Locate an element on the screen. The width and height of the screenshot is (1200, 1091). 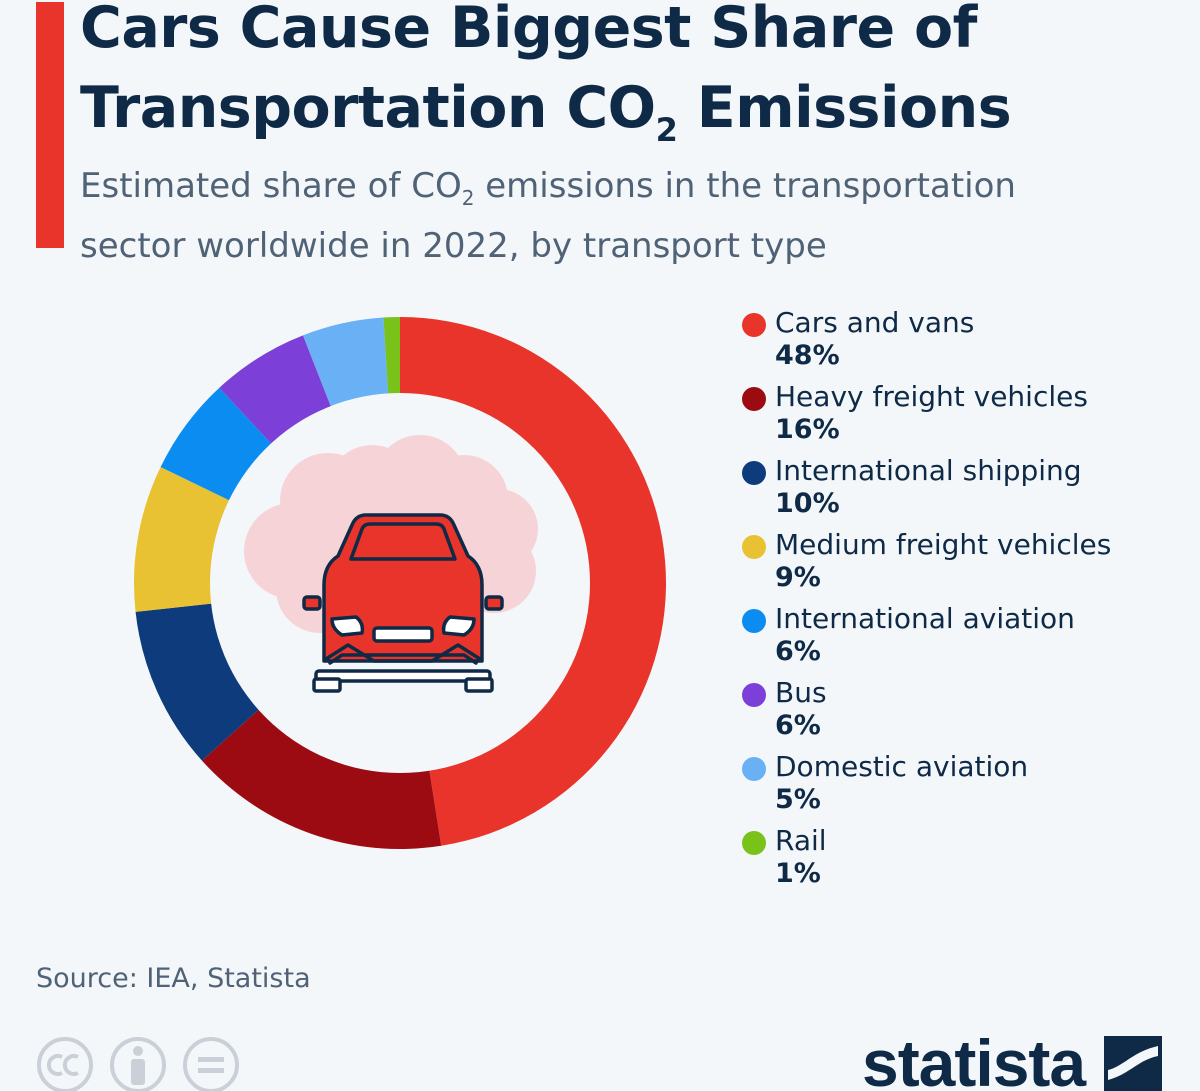
legend-label: Rail is located at coordinates (801, 840).